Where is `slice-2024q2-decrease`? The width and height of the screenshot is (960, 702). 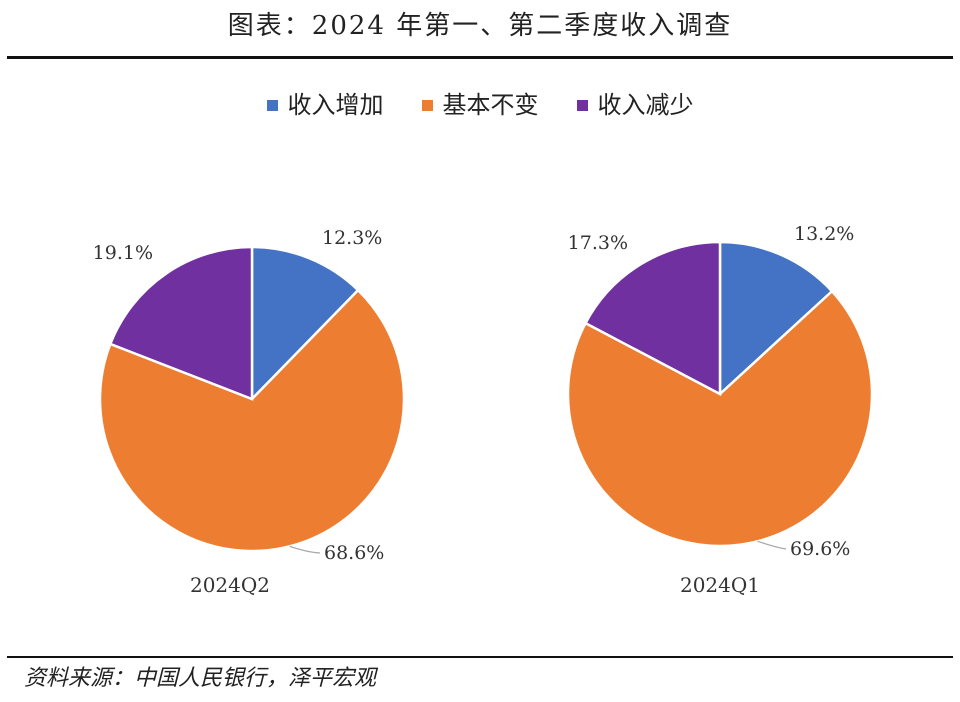 slice-2024q2-decrease is located at coordinates (181, 323).